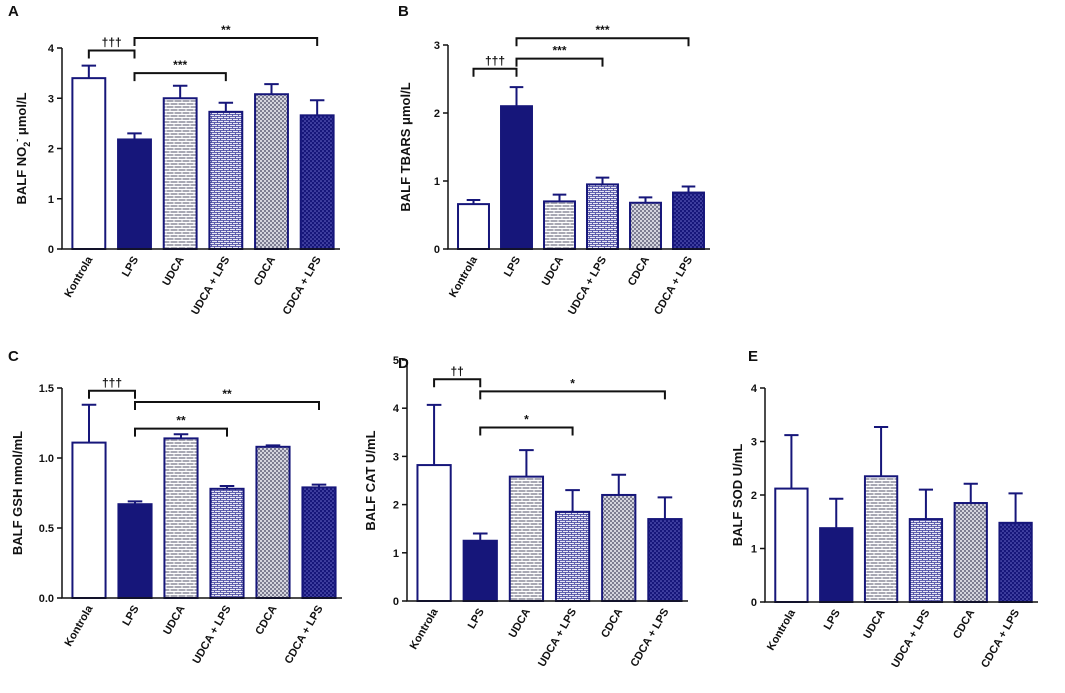  Describe the element at coordinates (46, 529) in the screenshot. I see `y-tick-label: 0.5` at that location.